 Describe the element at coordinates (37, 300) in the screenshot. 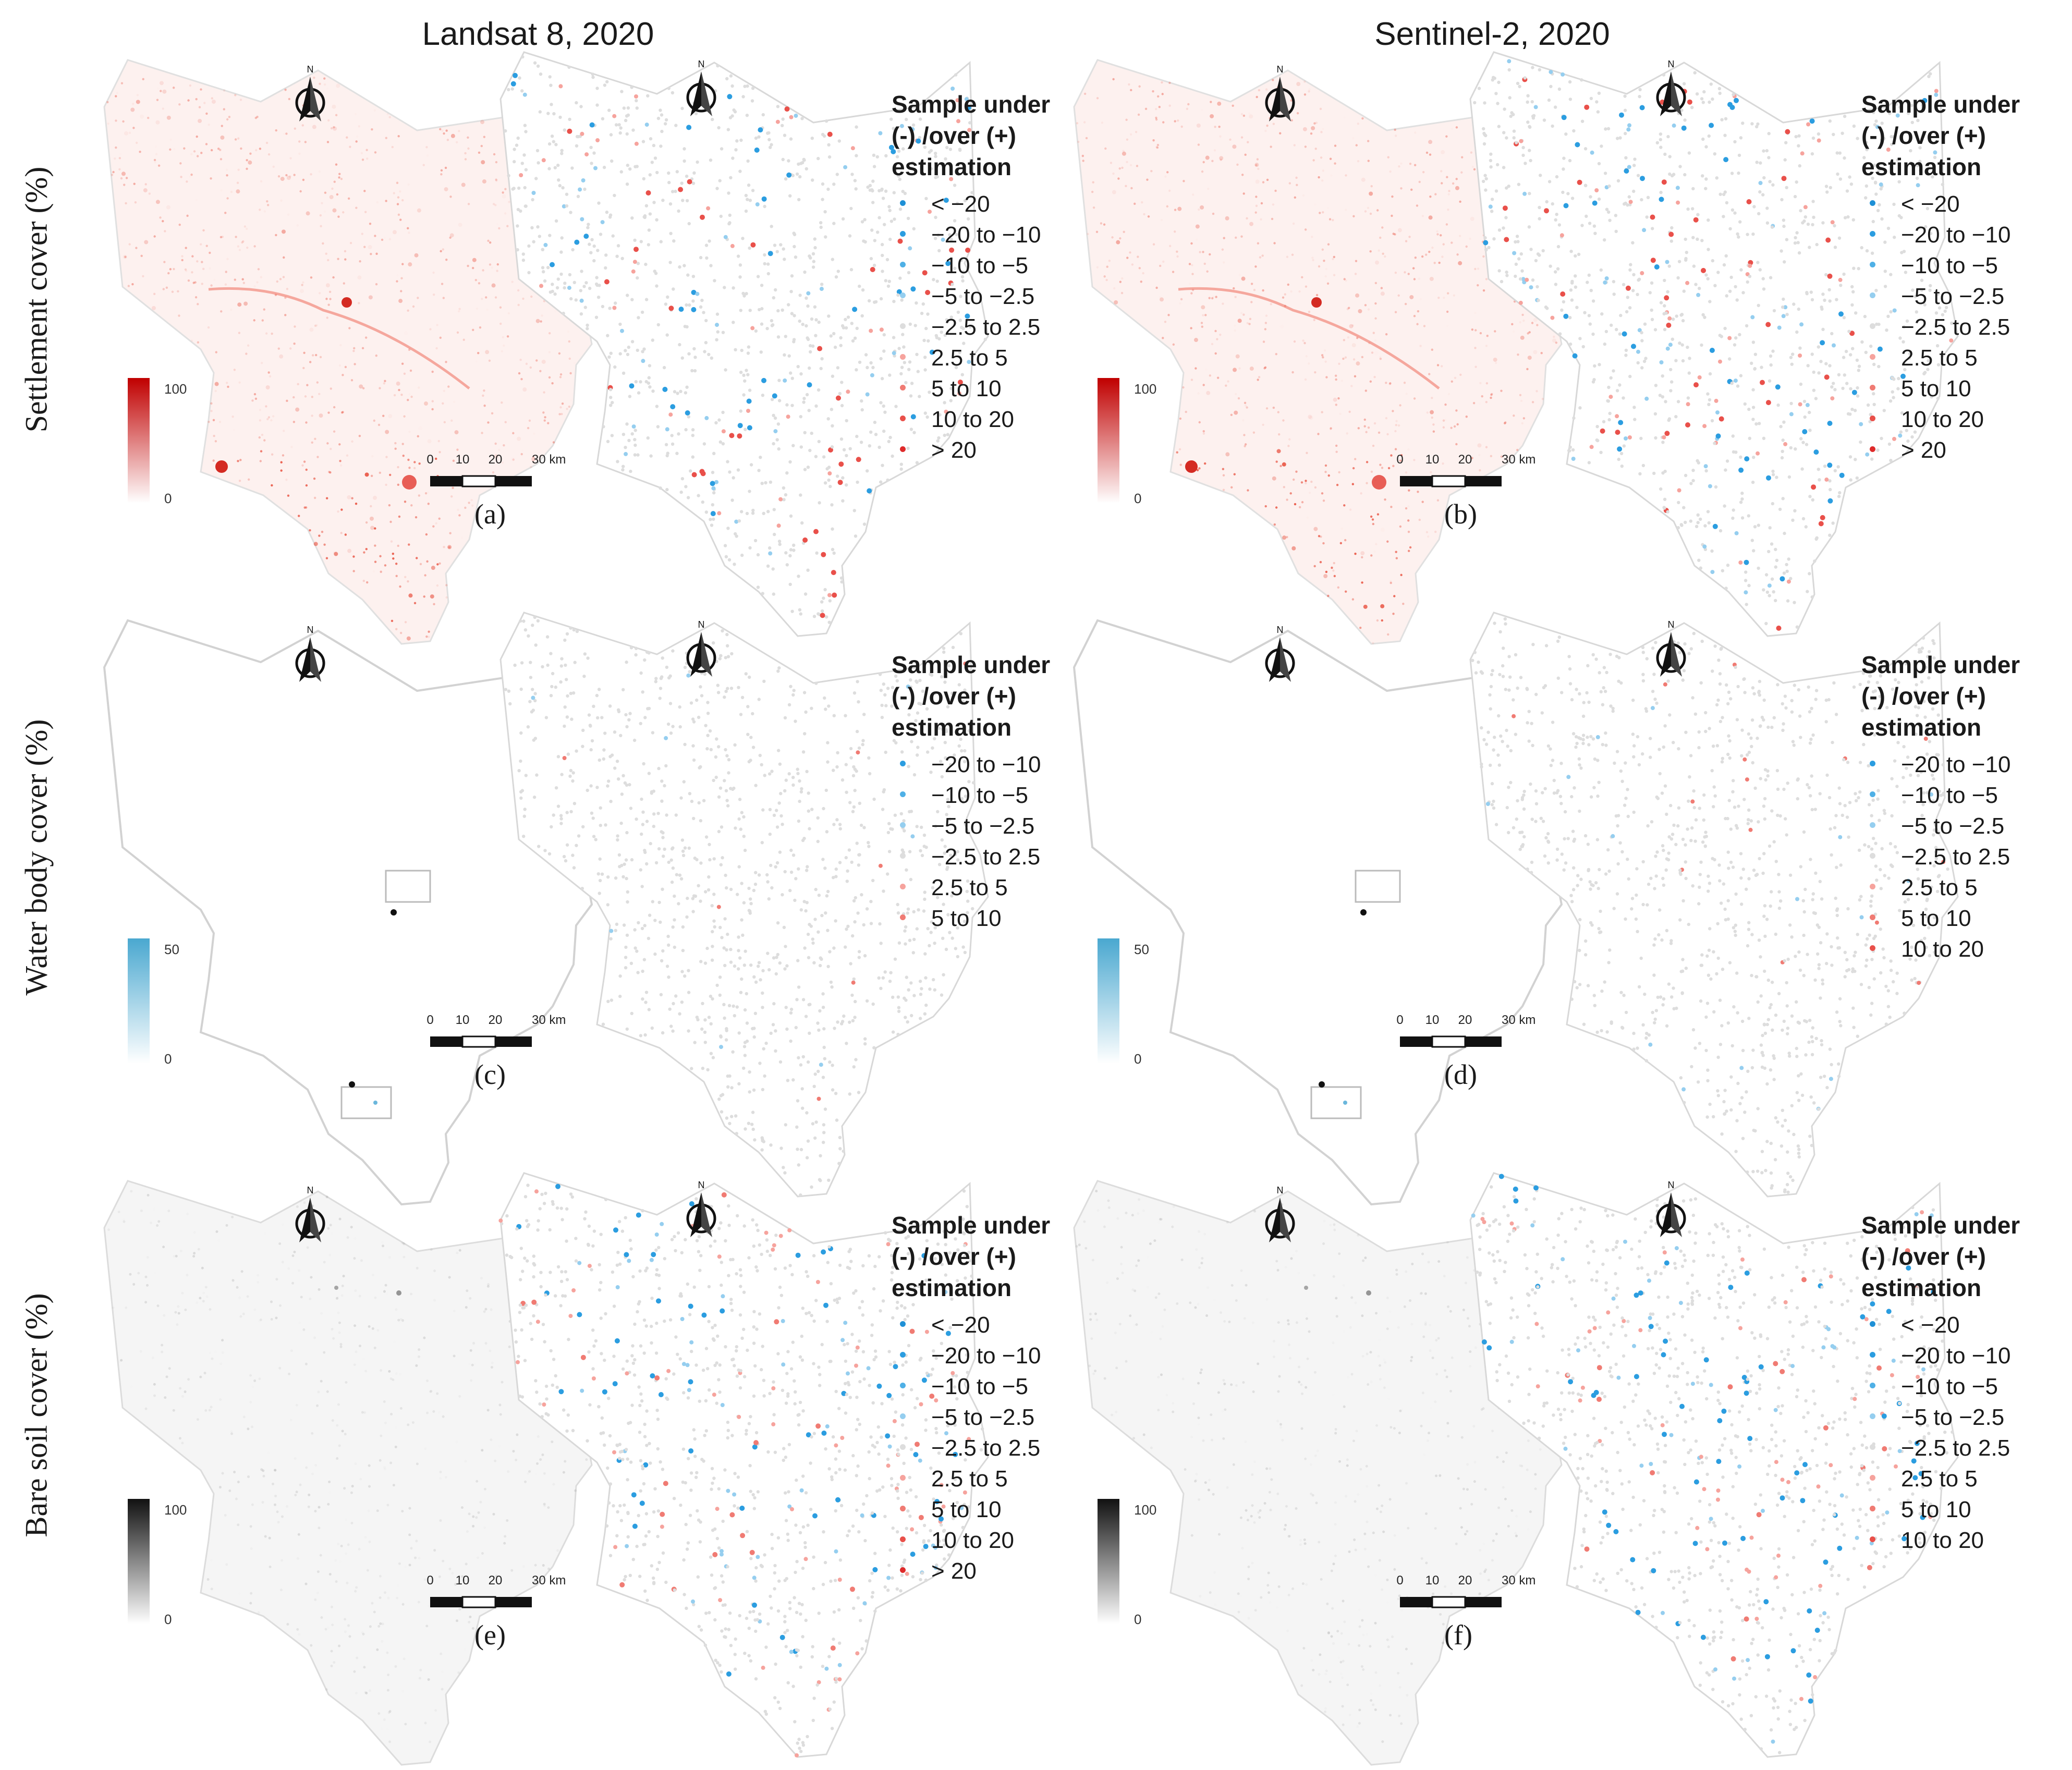

I see `row-label-settlement: Settlement cover (%)` at that location.